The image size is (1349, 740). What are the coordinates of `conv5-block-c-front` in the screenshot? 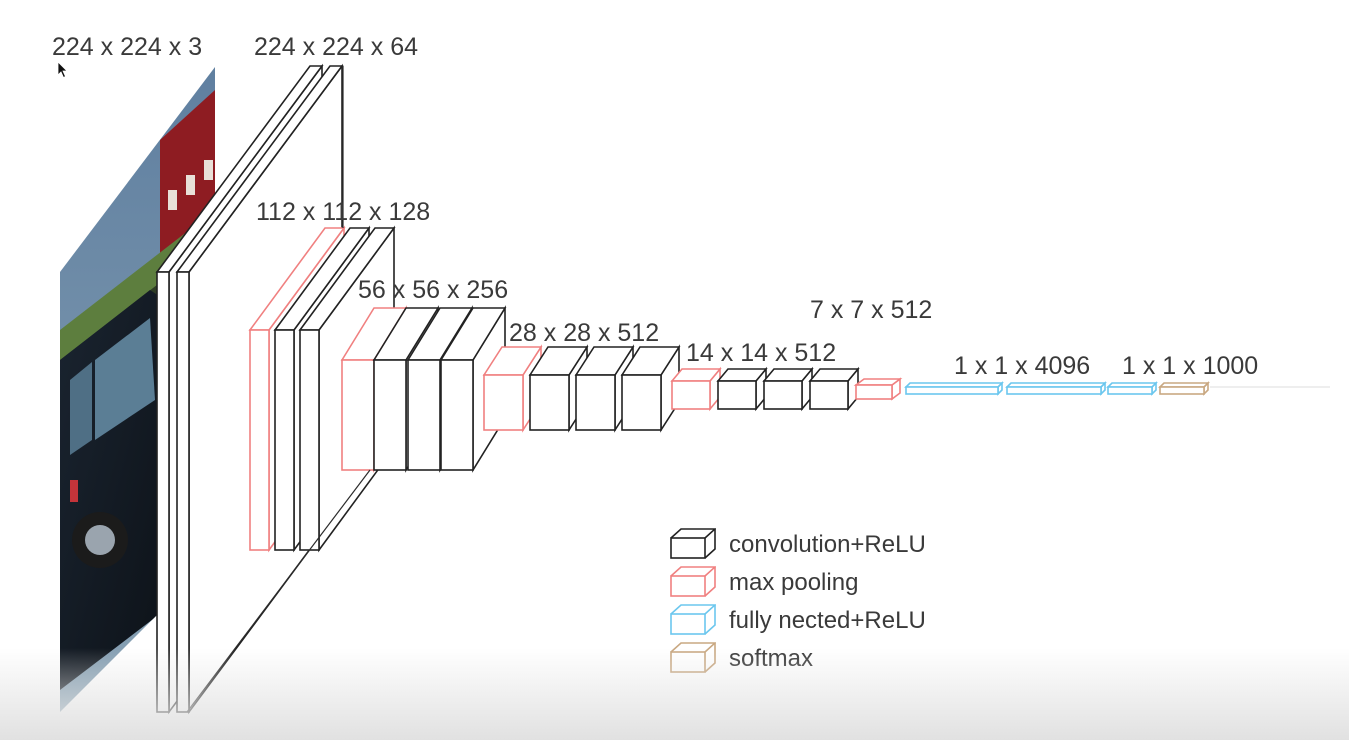 It's located at (829, 395).